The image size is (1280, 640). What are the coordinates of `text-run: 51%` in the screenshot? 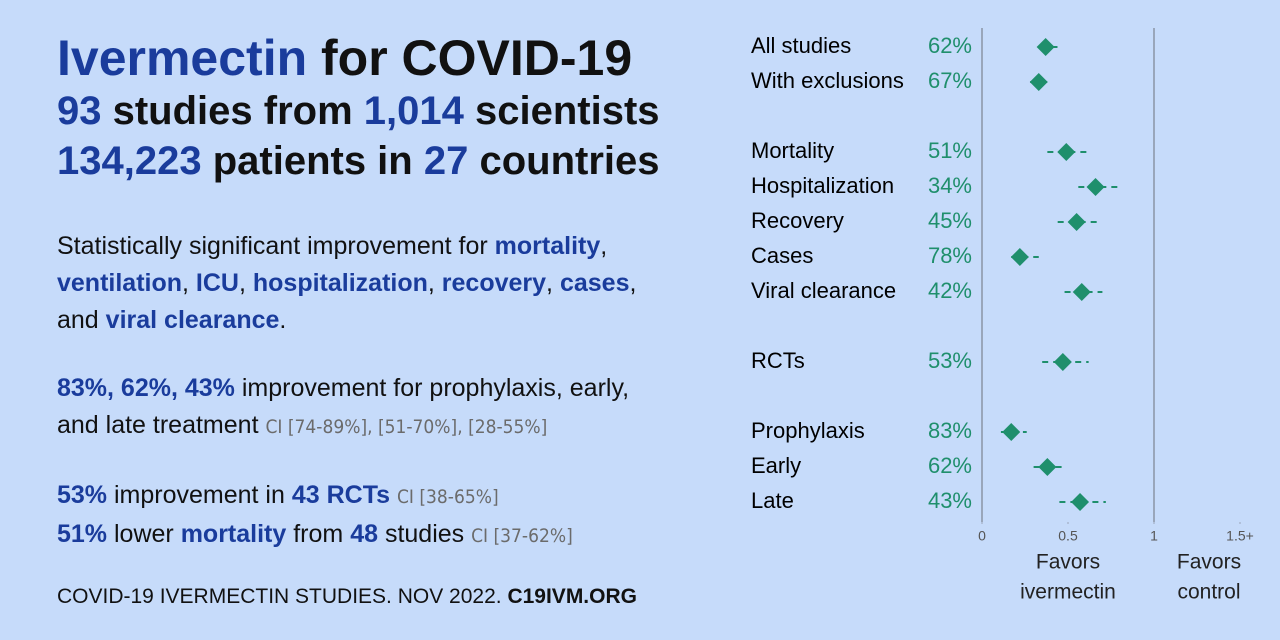 It's located at (82, 534).